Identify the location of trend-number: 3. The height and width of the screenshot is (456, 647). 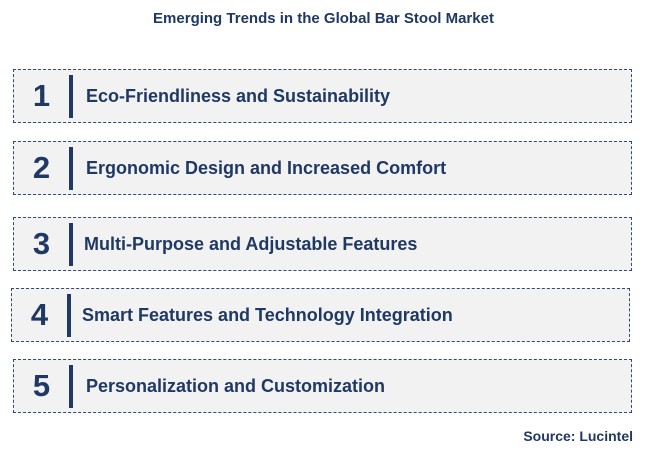
(41, 243).